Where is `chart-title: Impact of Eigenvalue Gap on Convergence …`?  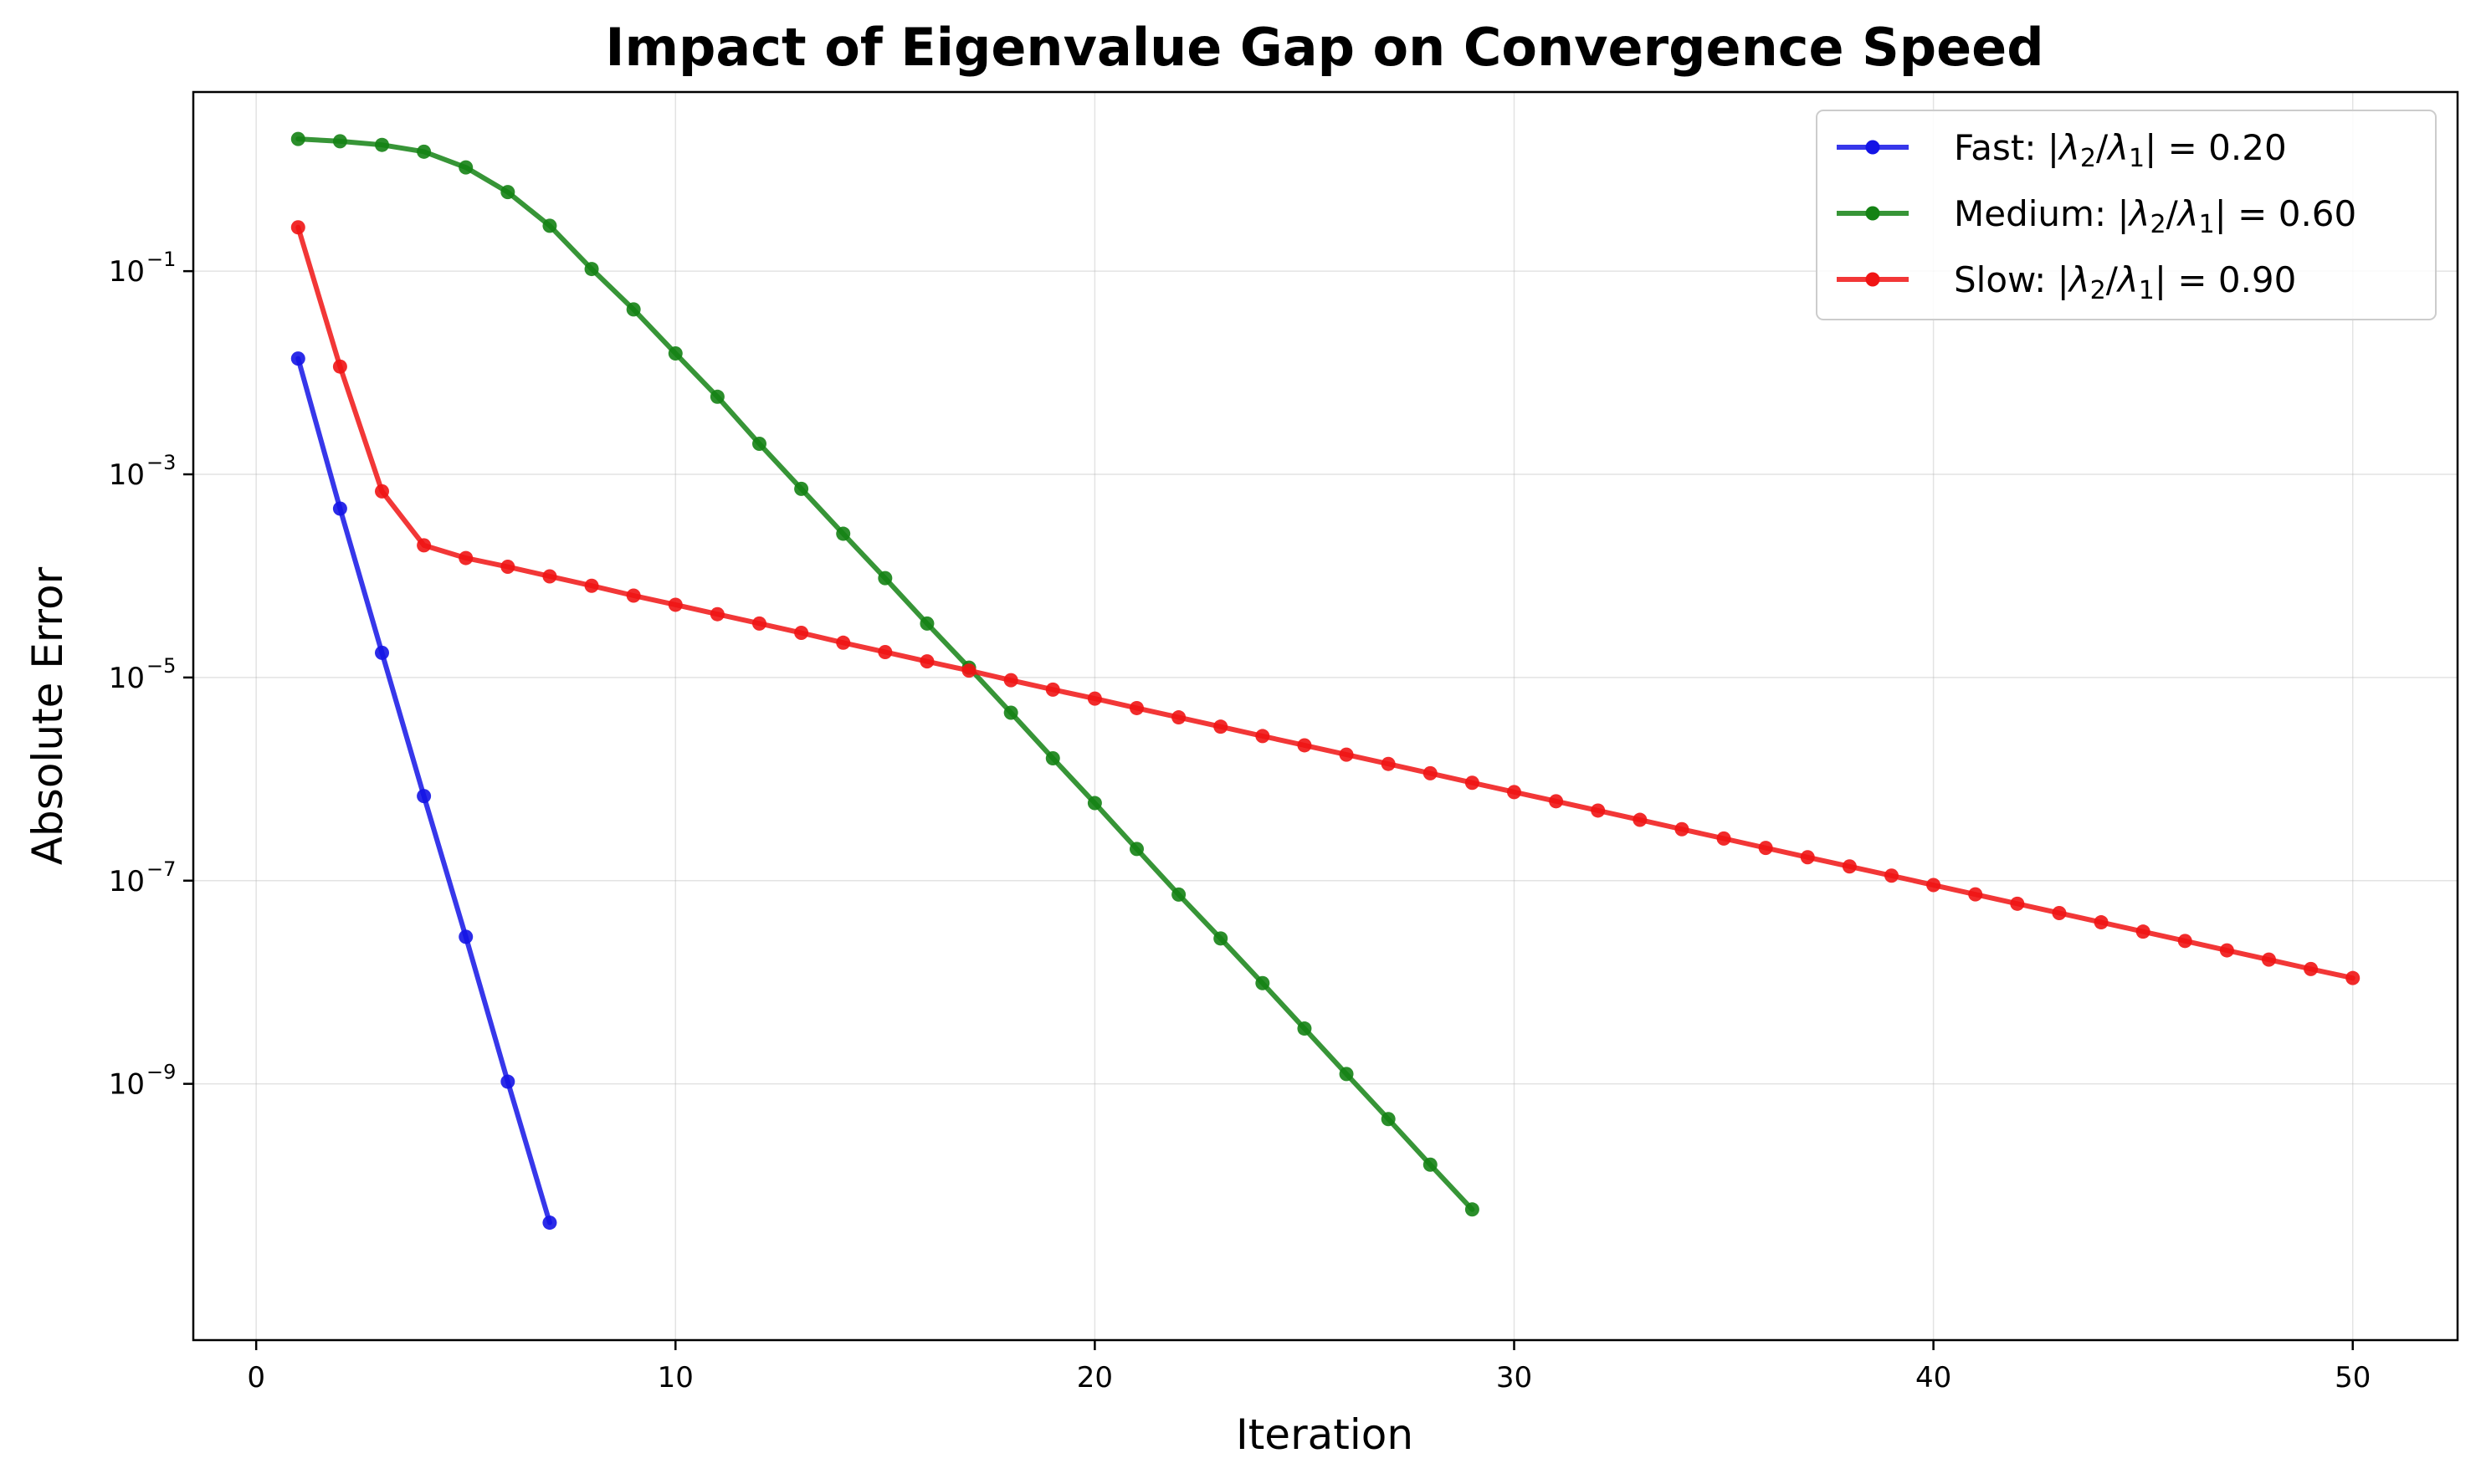 chart-title: Impact of Eigenvalue Gap on Convergence … is located at coordinates (1324, 47).